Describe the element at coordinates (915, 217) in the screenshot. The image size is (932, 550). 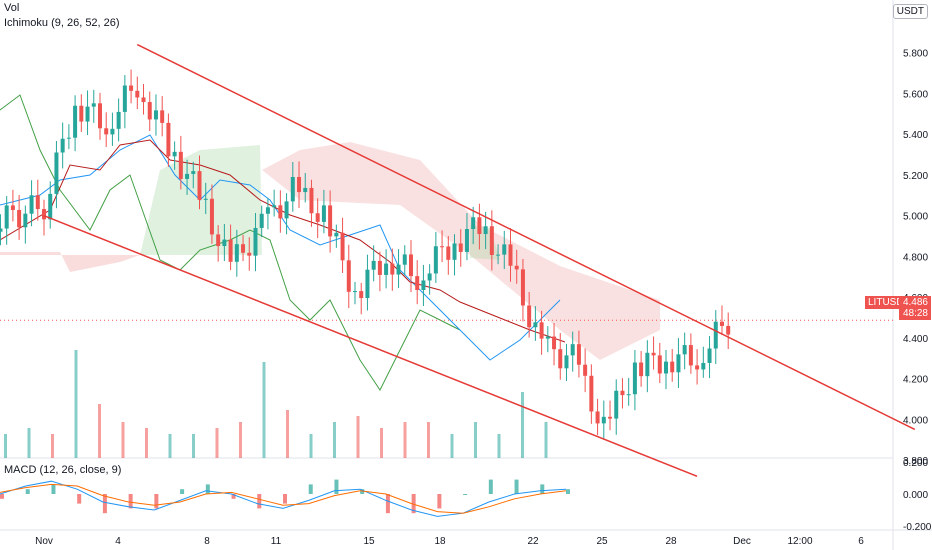
I see `price-axis-label: 5.000` at that location.